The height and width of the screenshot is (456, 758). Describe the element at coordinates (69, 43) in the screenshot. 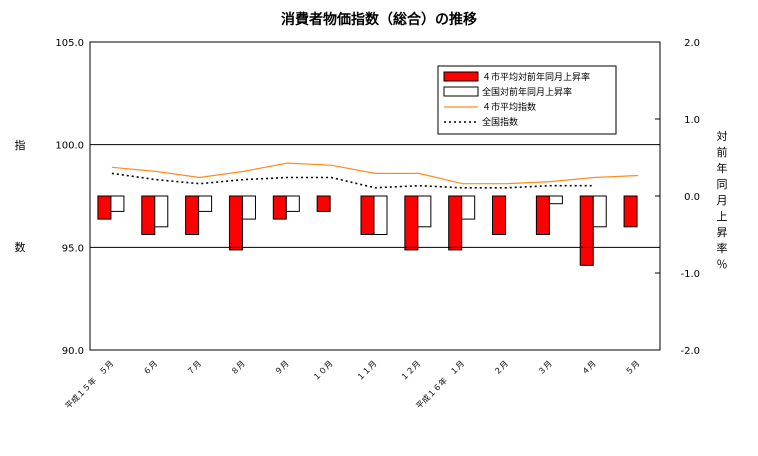

I see `left-tick-label: 105.0` at that location.